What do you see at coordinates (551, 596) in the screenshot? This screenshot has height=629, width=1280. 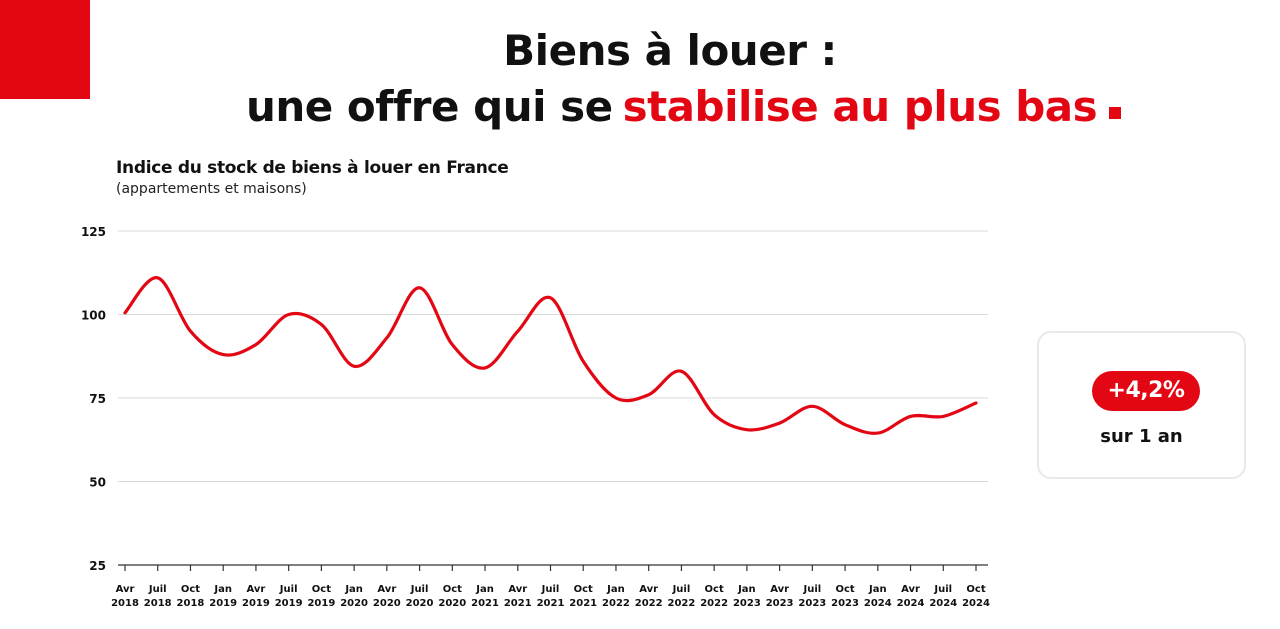 I see `x-tick-label-13: Juil 2021` at bounding box center [551, 596].